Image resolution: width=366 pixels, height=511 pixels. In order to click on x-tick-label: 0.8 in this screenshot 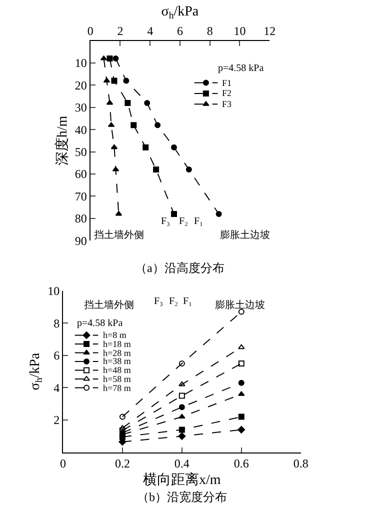, I will do `click(300, 463)`.